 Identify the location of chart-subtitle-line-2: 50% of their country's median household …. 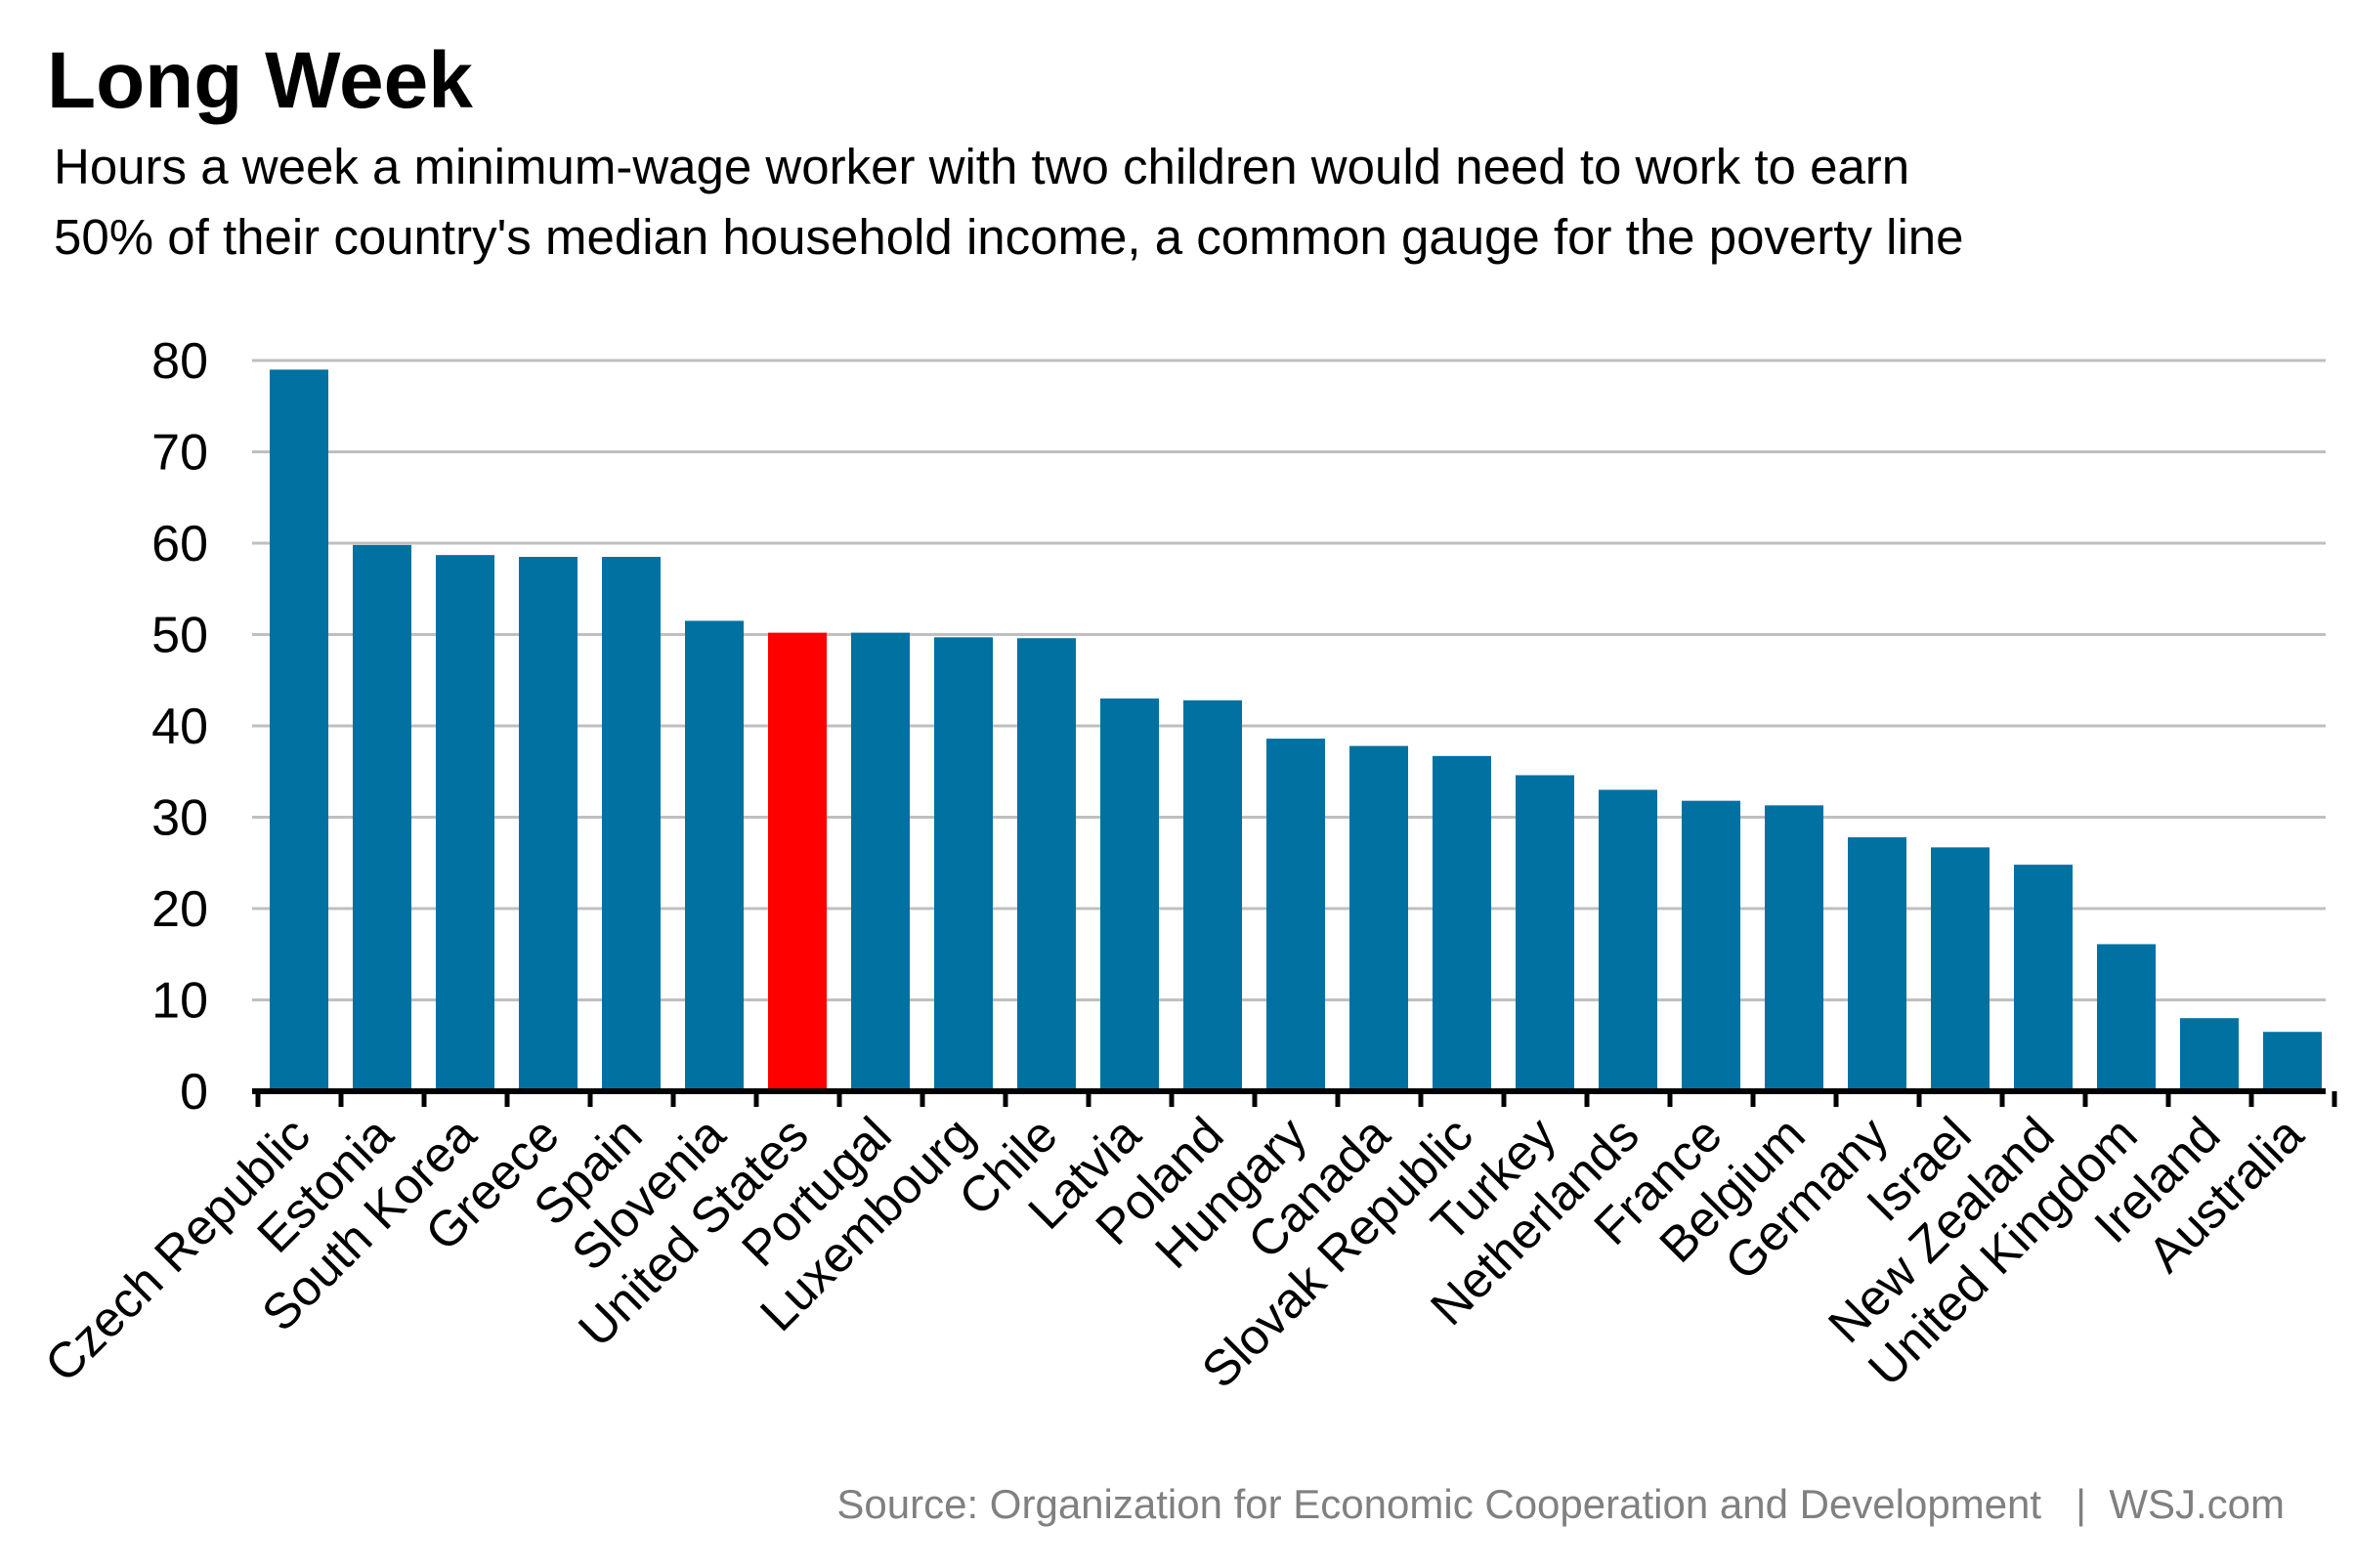
(1009, 237).